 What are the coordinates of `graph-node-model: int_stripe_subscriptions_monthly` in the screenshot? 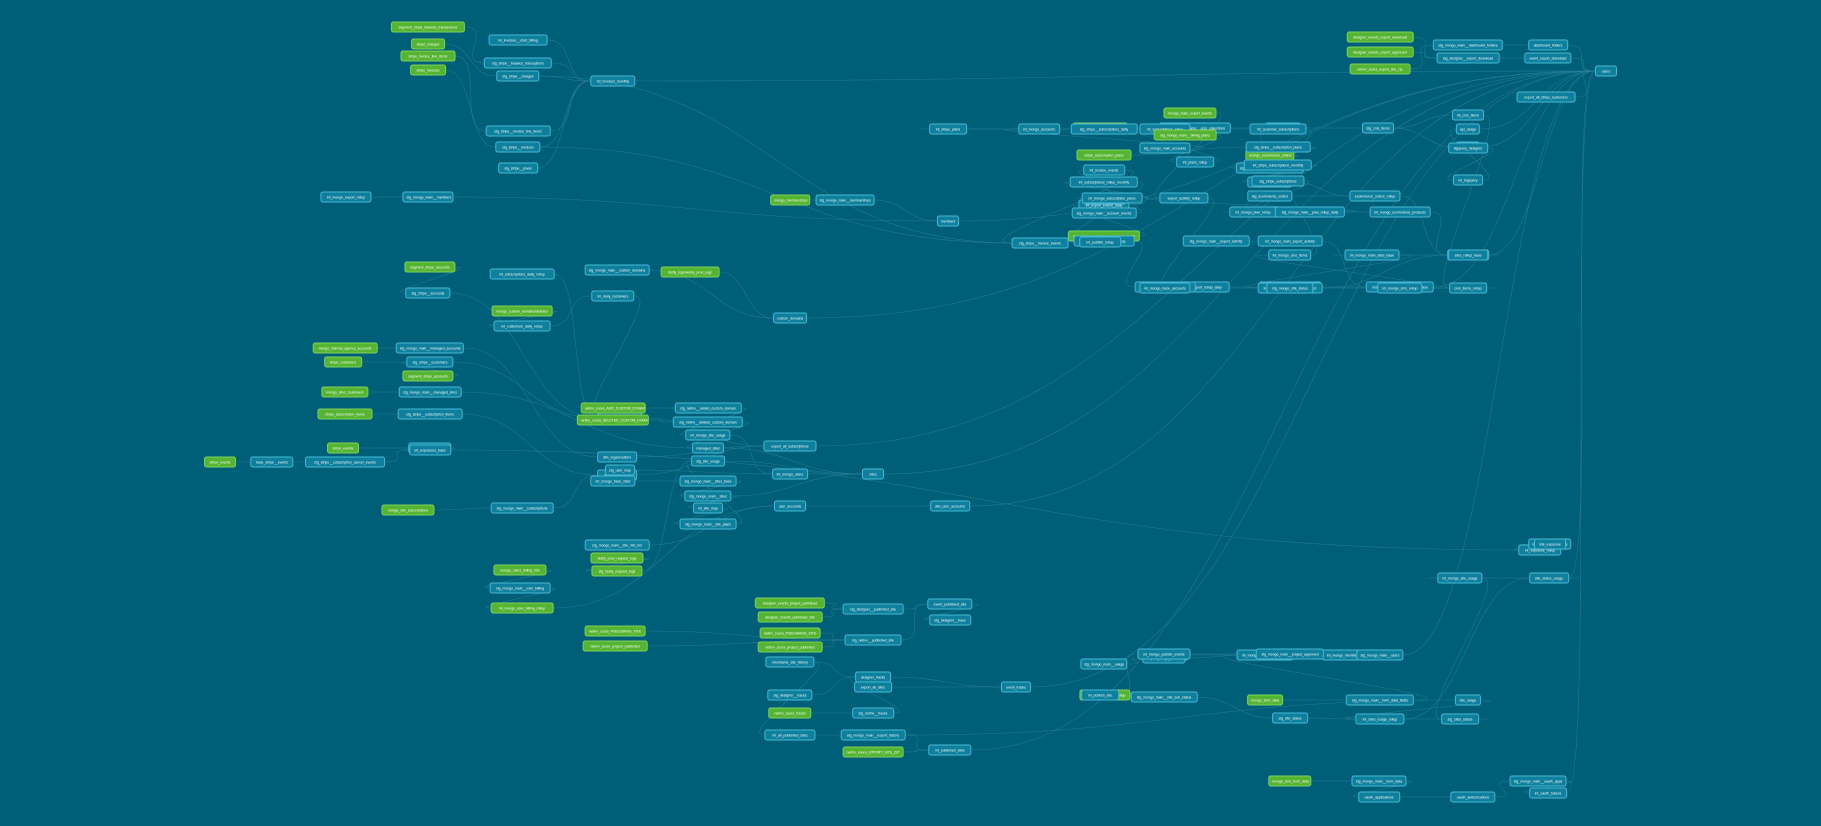 It's located at (1278, 165).